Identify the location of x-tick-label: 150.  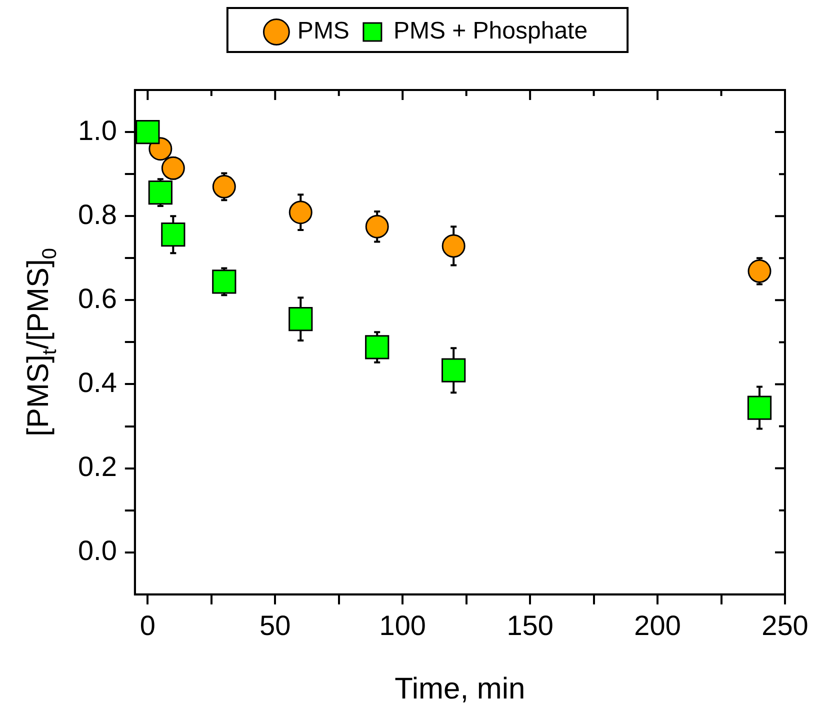
(530, 625).